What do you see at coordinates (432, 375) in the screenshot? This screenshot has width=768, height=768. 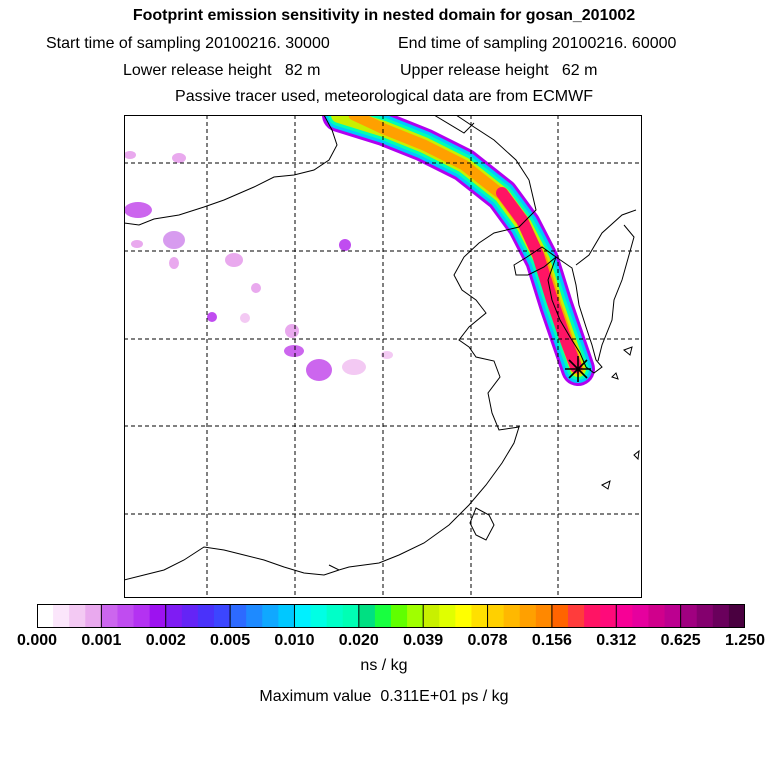 I see `china-coast` at bounding box center [432, 375].